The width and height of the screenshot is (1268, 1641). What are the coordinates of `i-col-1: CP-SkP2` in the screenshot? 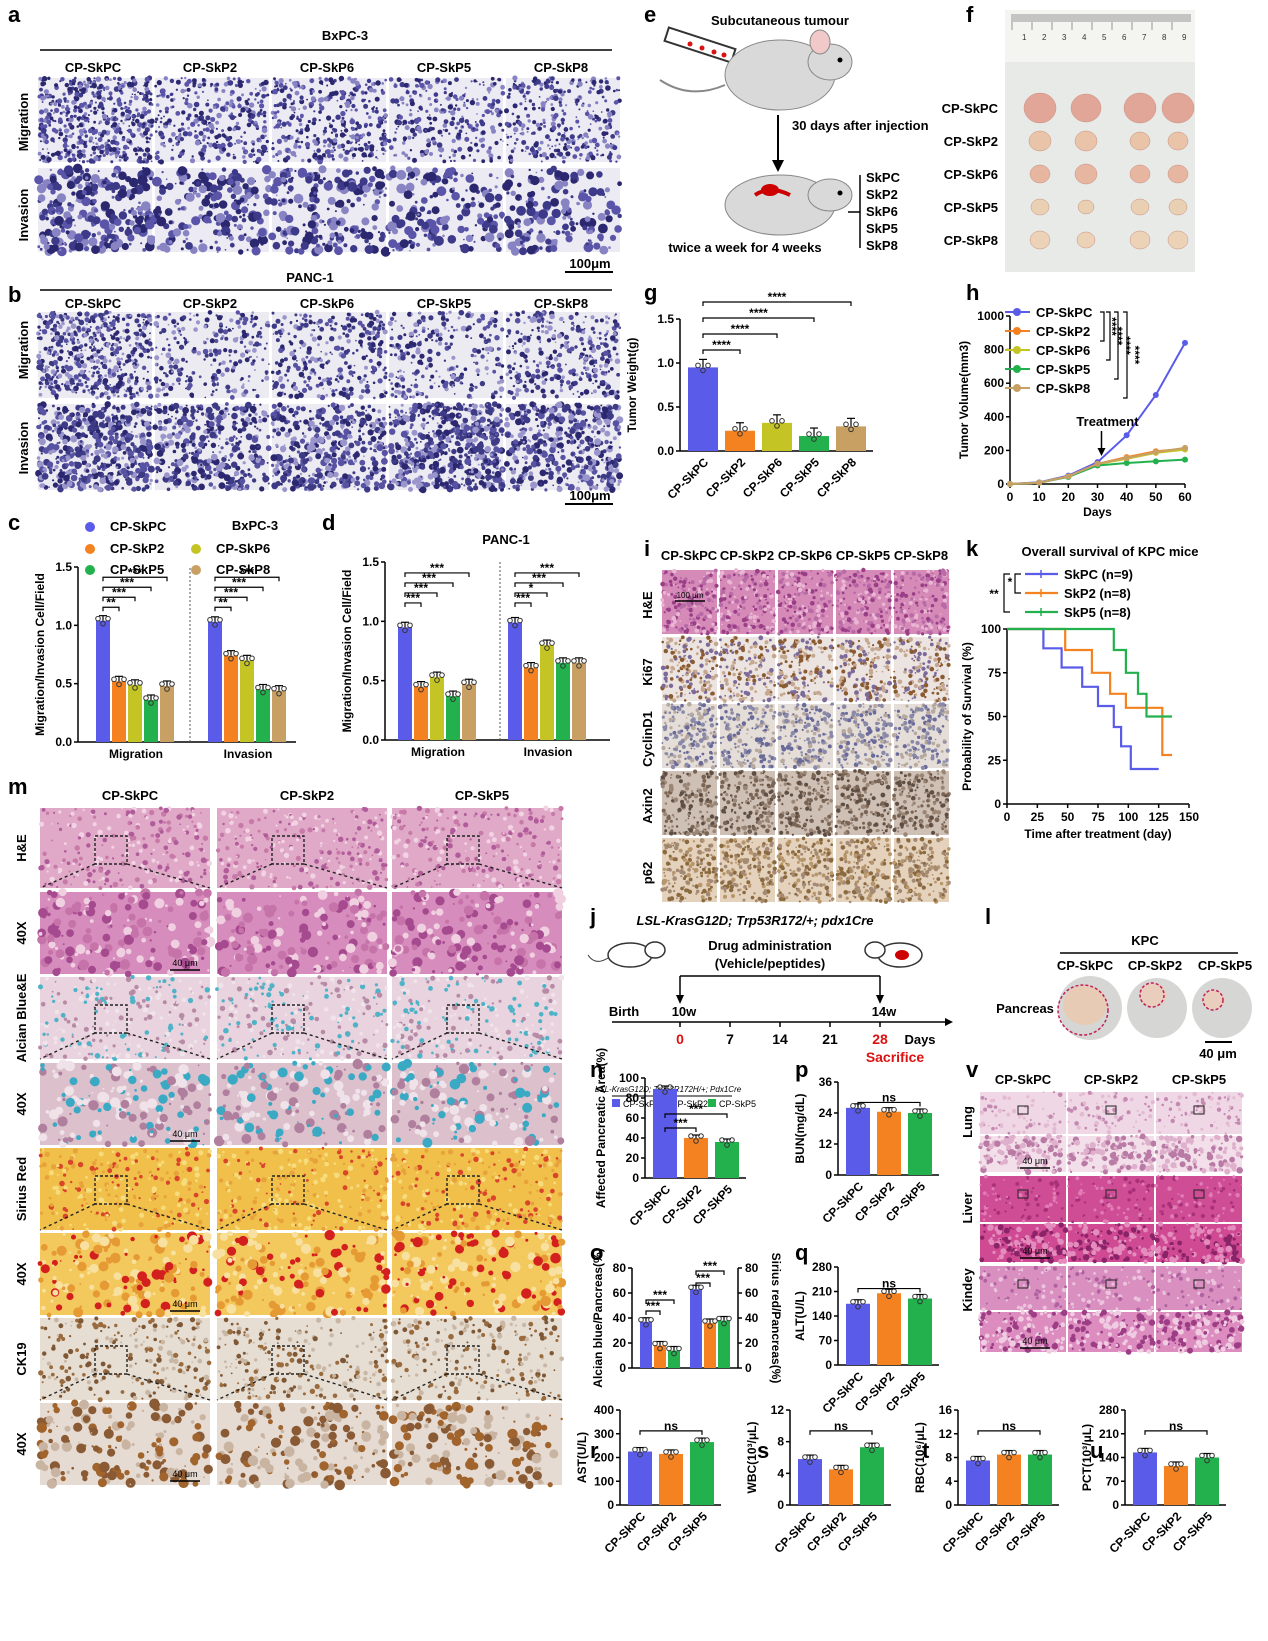 It's located at (747, 555).